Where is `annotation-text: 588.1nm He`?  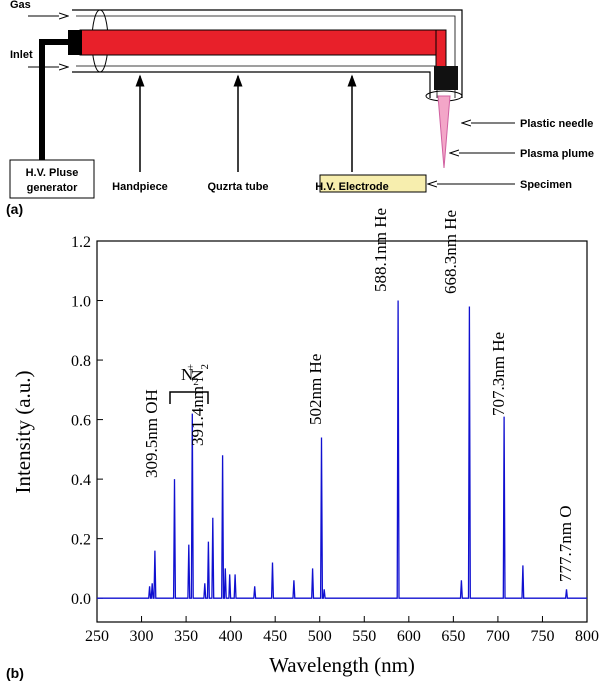 annotation-text: 588.1nm He is located at coordinates (380, 250).